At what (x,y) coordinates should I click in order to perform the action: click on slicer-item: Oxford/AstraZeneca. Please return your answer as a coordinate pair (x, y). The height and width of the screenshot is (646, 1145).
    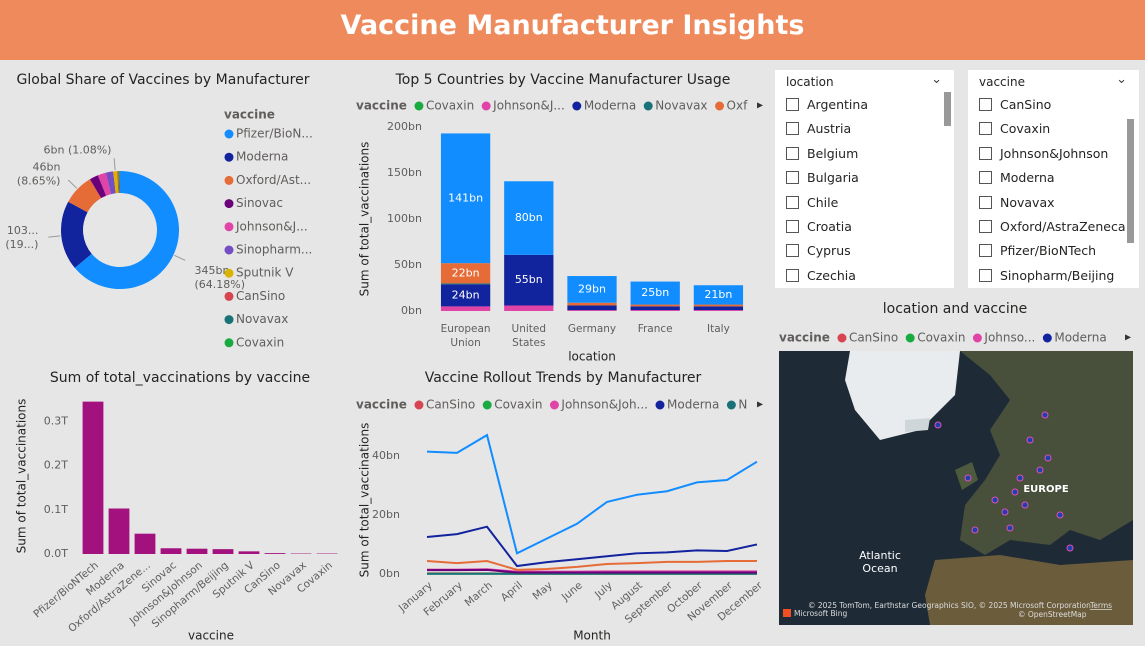
    Looking at the image, I should click on (1052, 226).